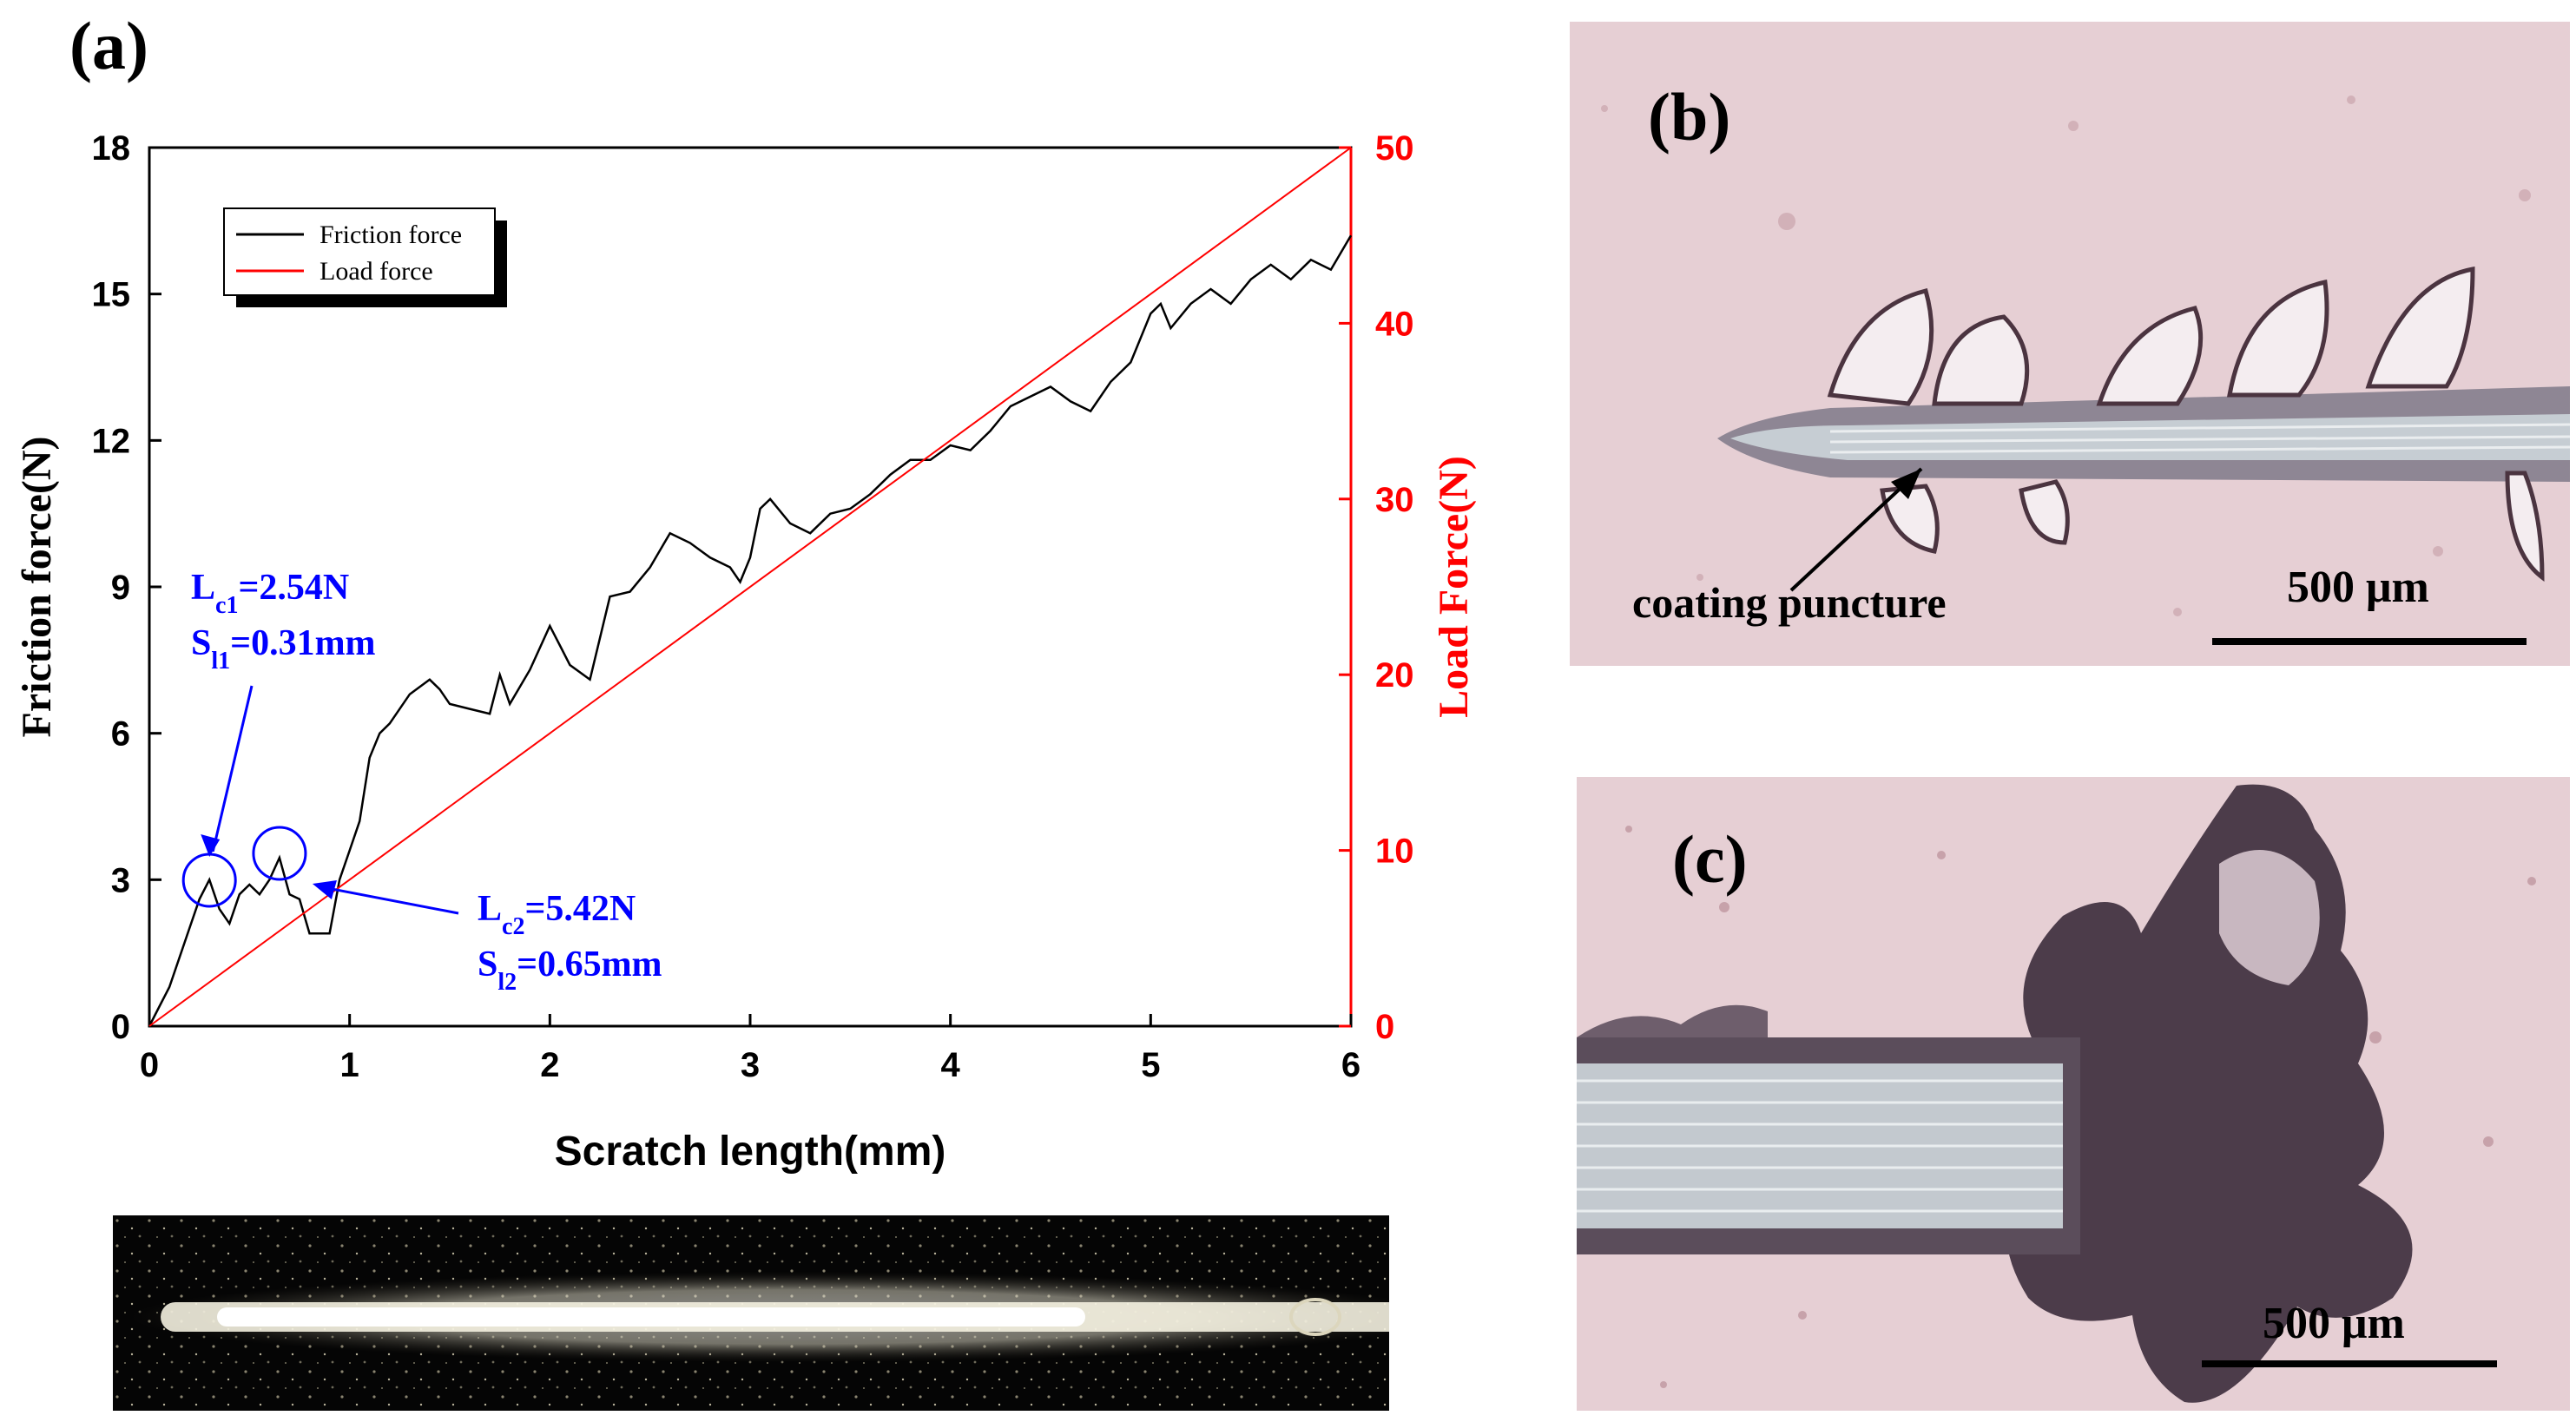 The width and height of the screenshot is (2576, 1422). What do you see at coordinates (1394, 500) in the screenshot?
I see `y-right-tick-label: 30` at bounding box center [1394, 500].